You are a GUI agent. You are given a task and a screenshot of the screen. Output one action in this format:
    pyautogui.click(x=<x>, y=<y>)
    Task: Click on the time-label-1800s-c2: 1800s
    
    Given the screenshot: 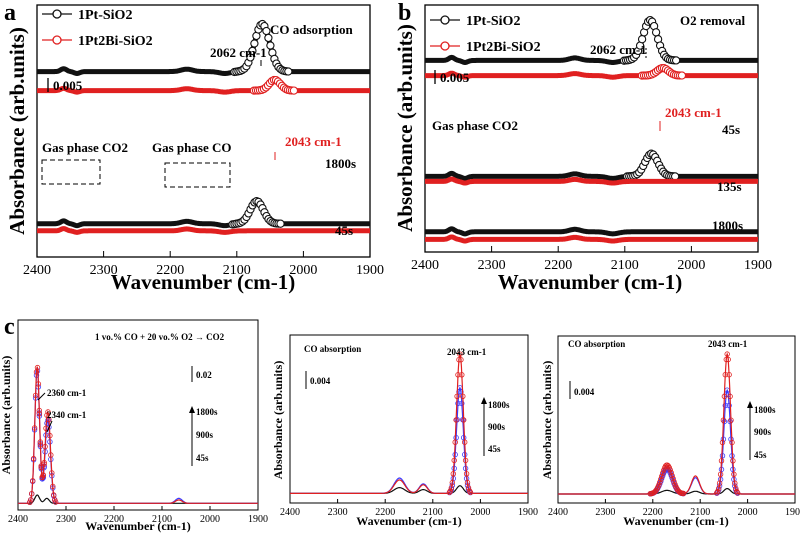 What is the action you would take?
    pyautogui.click(x=499, y=405)
    